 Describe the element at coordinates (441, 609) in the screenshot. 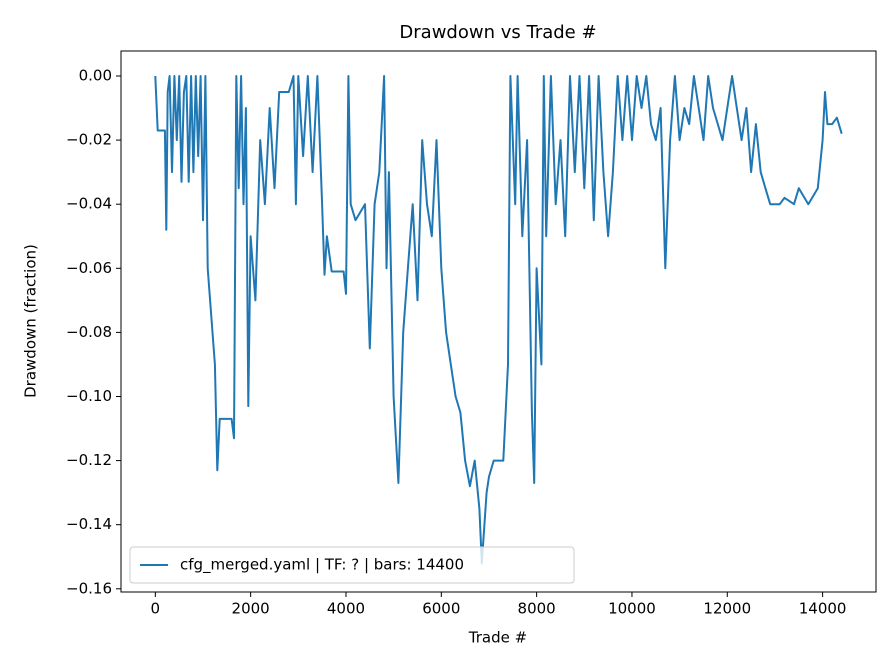

I see `x-tick-label: 6000` at that location.